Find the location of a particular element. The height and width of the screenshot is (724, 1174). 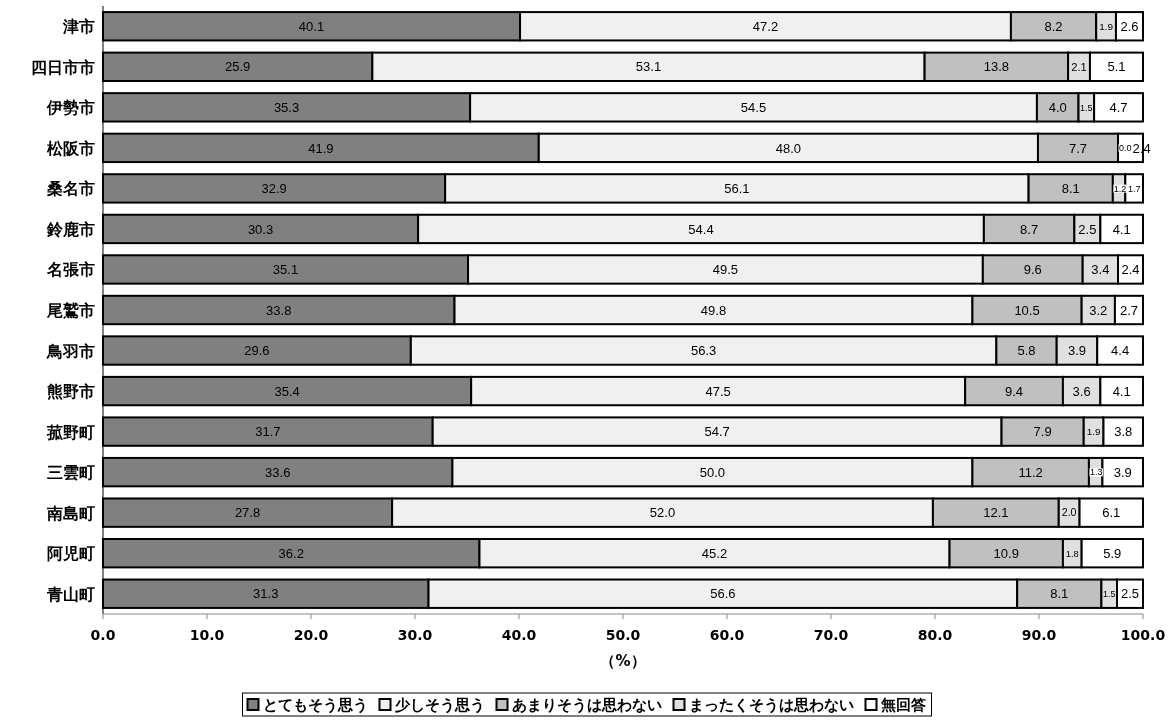

y-tick-label: 熊野市 is located at coordinates (71, 392).